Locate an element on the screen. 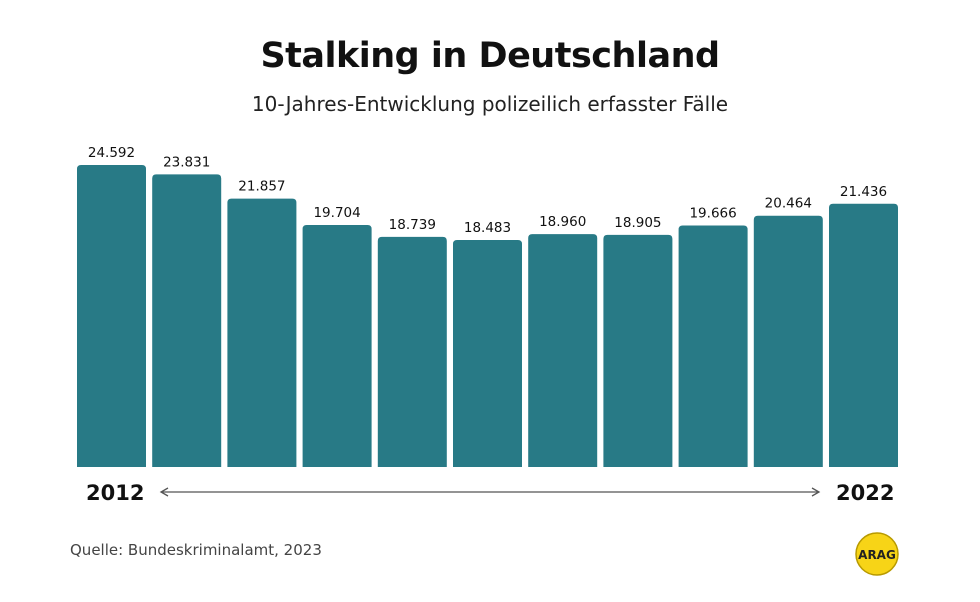 The height and width of the screenshot is (602, 980). x-label-end: 2022 is located at coordinates (865, 493).